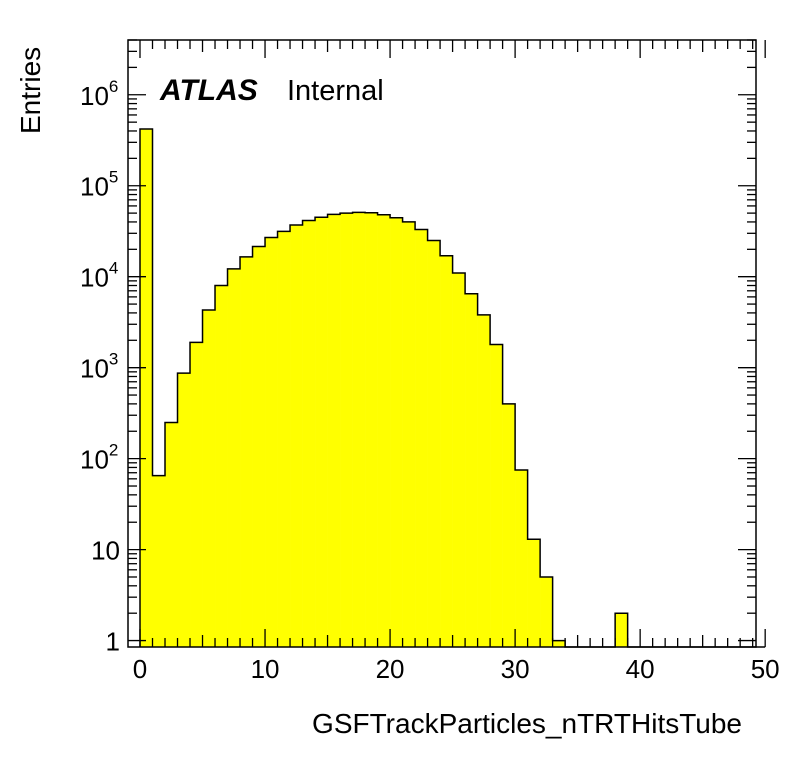  Describe the element at coordinates (335, 91) in the screenshot. I see `status-label: Internal` at that location.